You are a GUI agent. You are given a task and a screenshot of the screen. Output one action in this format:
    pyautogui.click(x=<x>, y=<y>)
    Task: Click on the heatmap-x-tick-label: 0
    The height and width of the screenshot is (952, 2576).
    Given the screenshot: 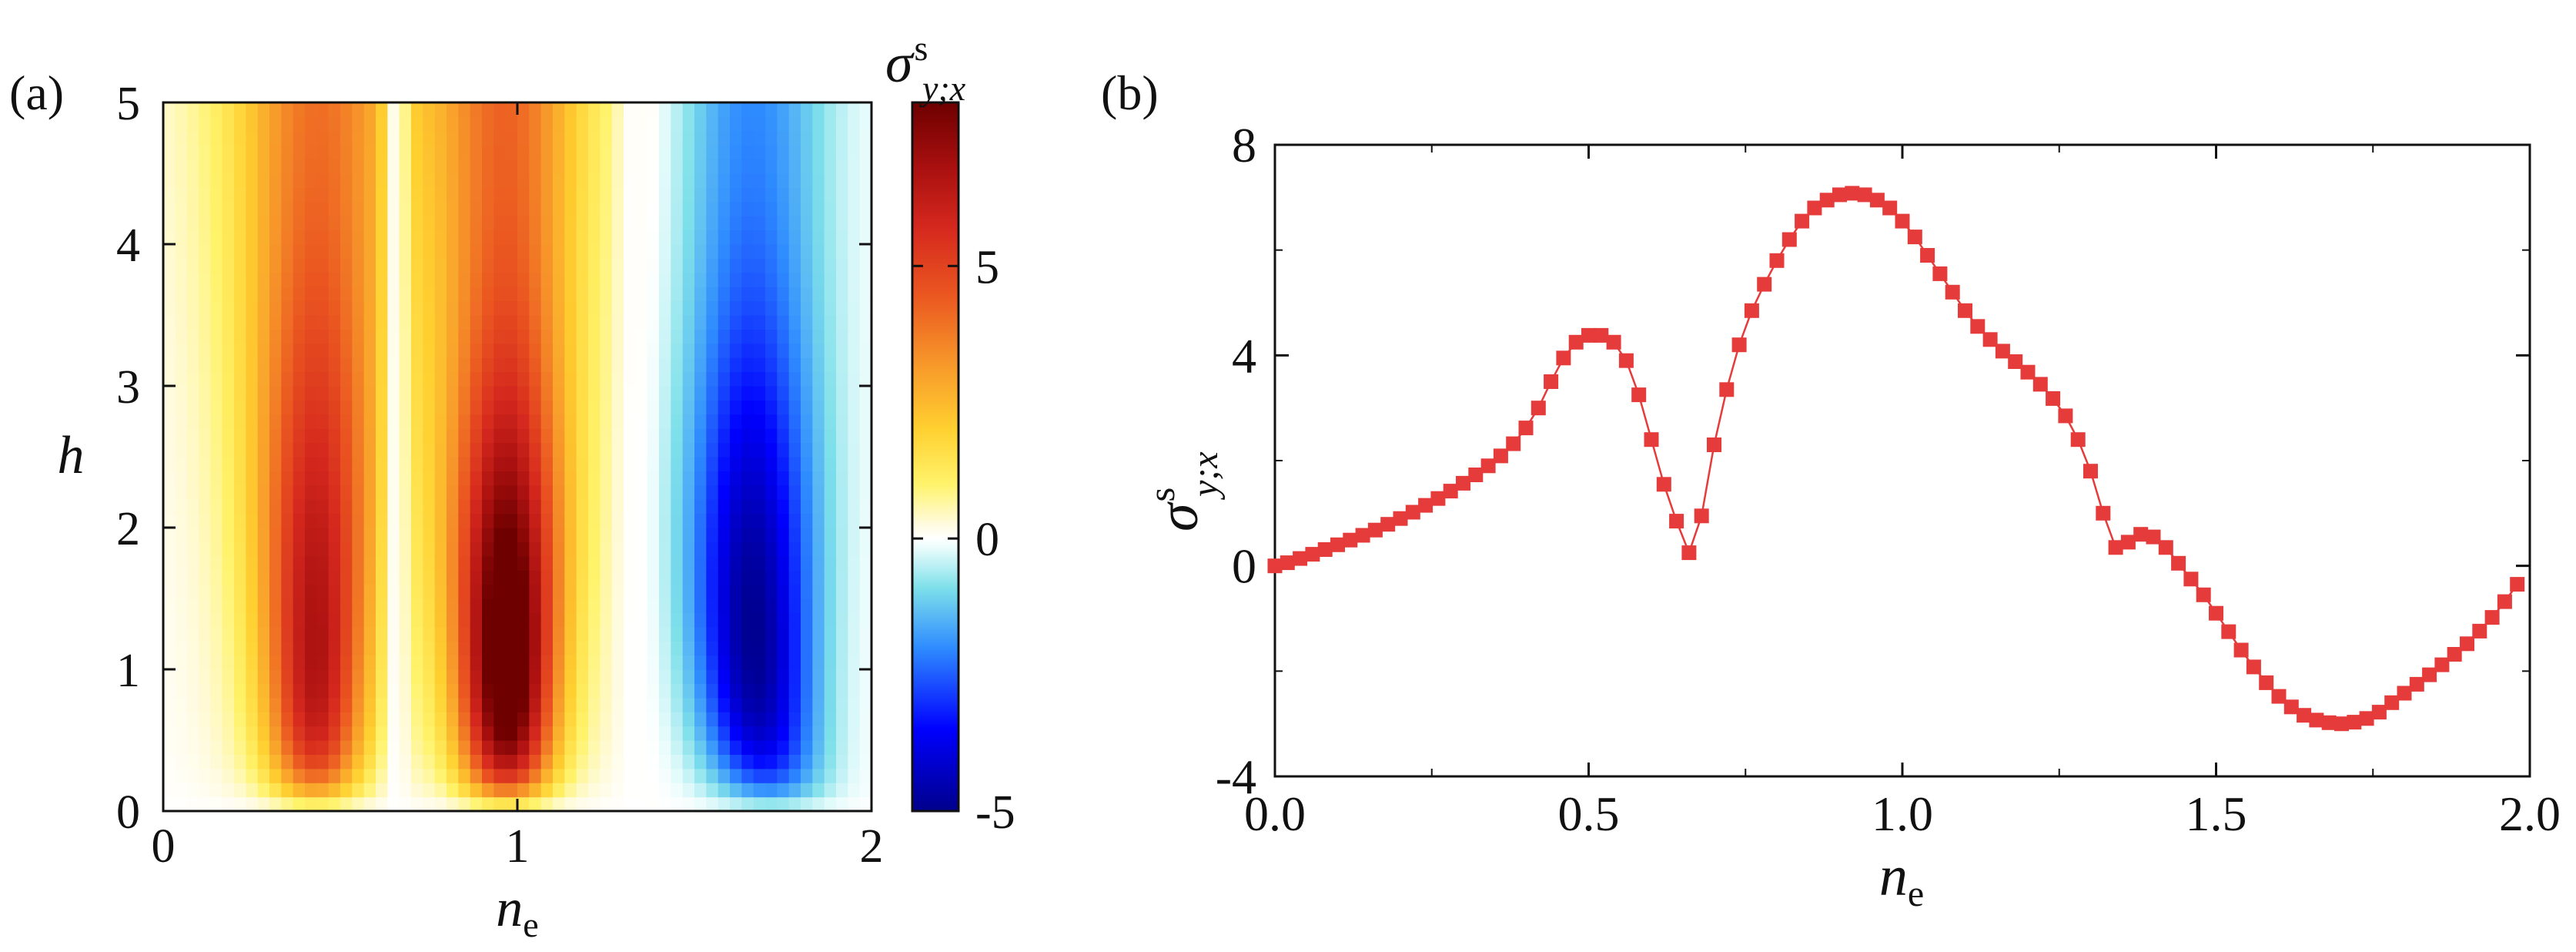 What is the action you would take?
    pyautogui.click(x=164, y=846)
    